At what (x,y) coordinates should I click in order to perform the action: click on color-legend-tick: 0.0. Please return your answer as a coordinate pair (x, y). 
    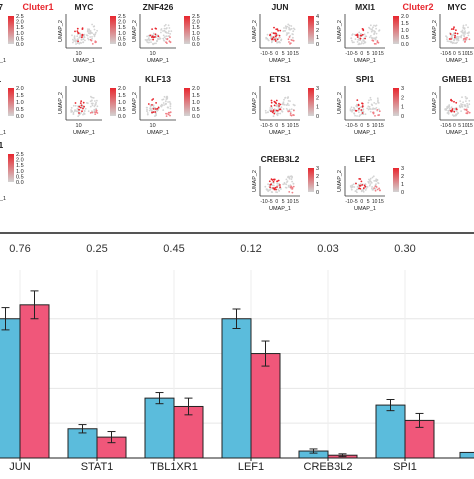
    Looking at the image, I should click on (405, 45).